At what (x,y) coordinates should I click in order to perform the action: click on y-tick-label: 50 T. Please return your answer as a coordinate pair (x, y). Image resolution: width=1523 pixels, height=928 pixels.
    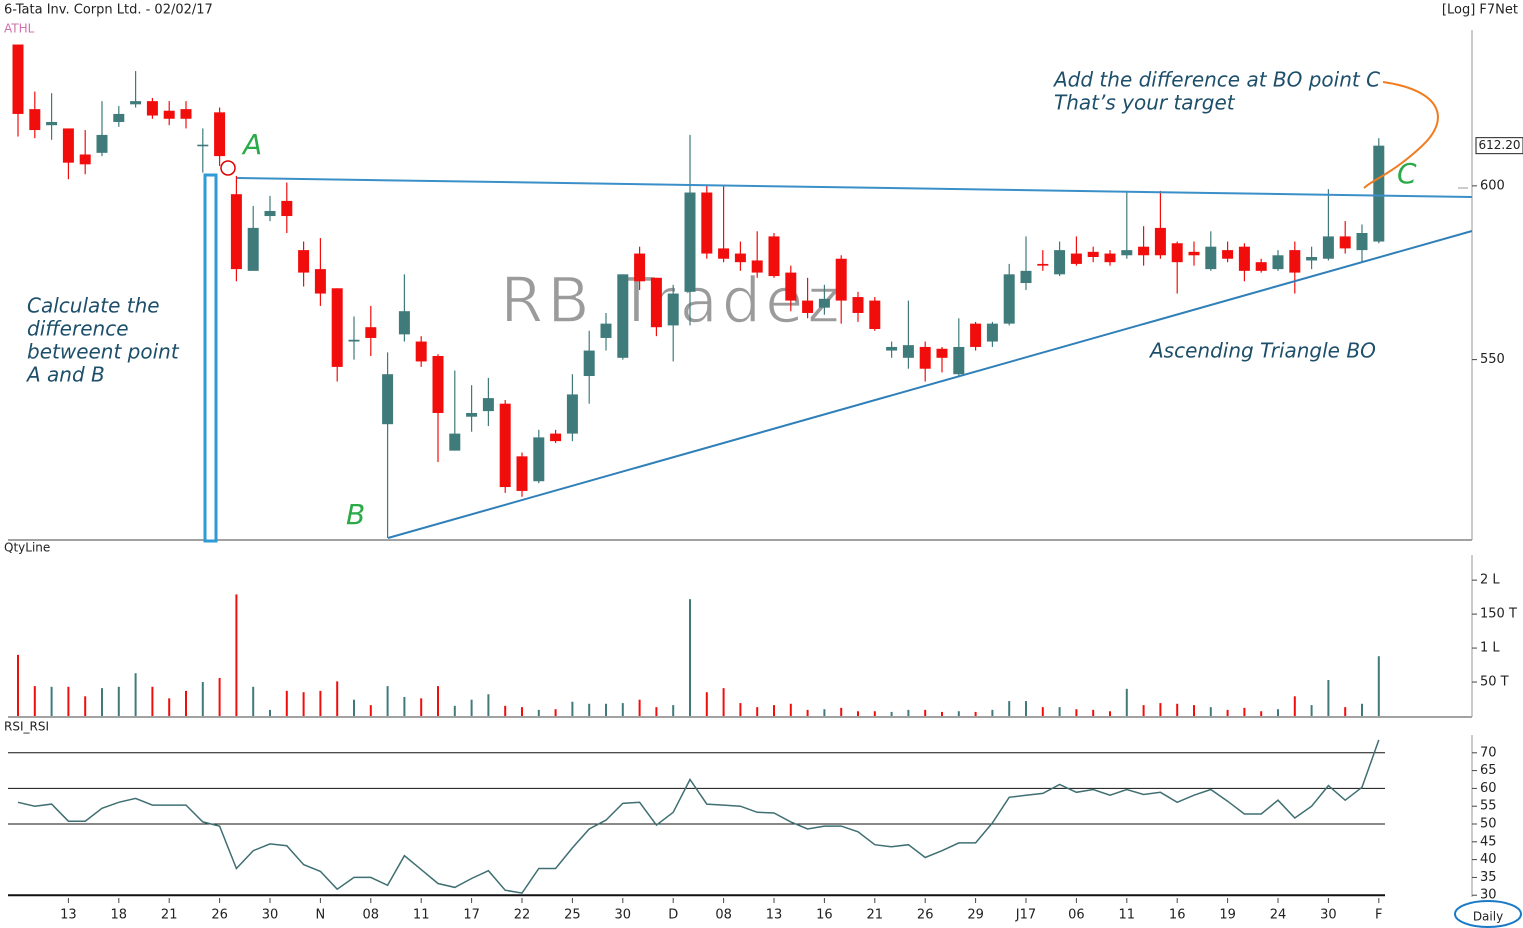
    Looking at the image, I should click on (1494, 682).